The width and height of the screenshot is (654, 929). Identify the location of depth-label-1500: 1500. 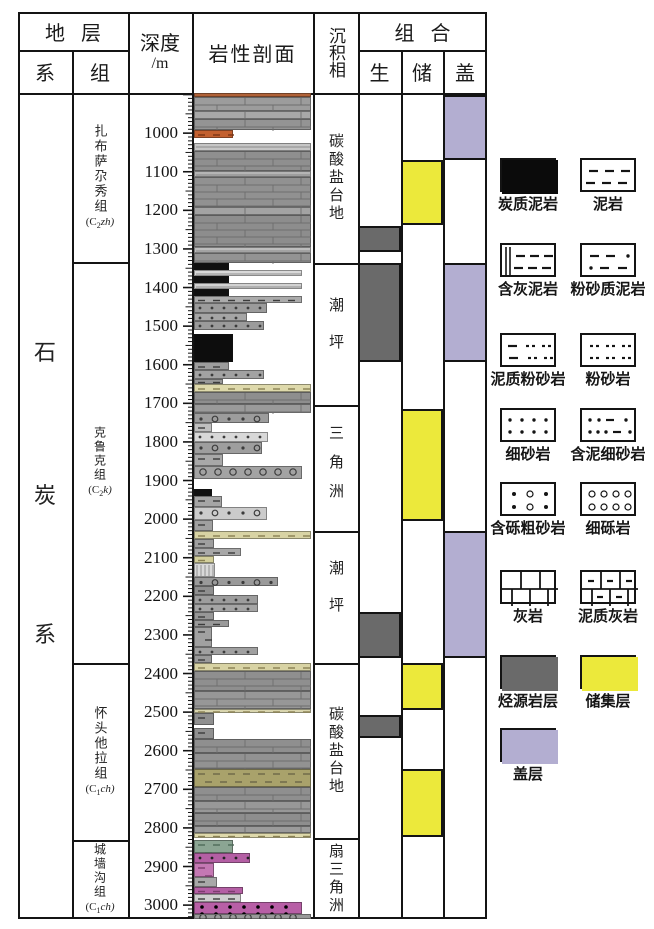
(161, 325).